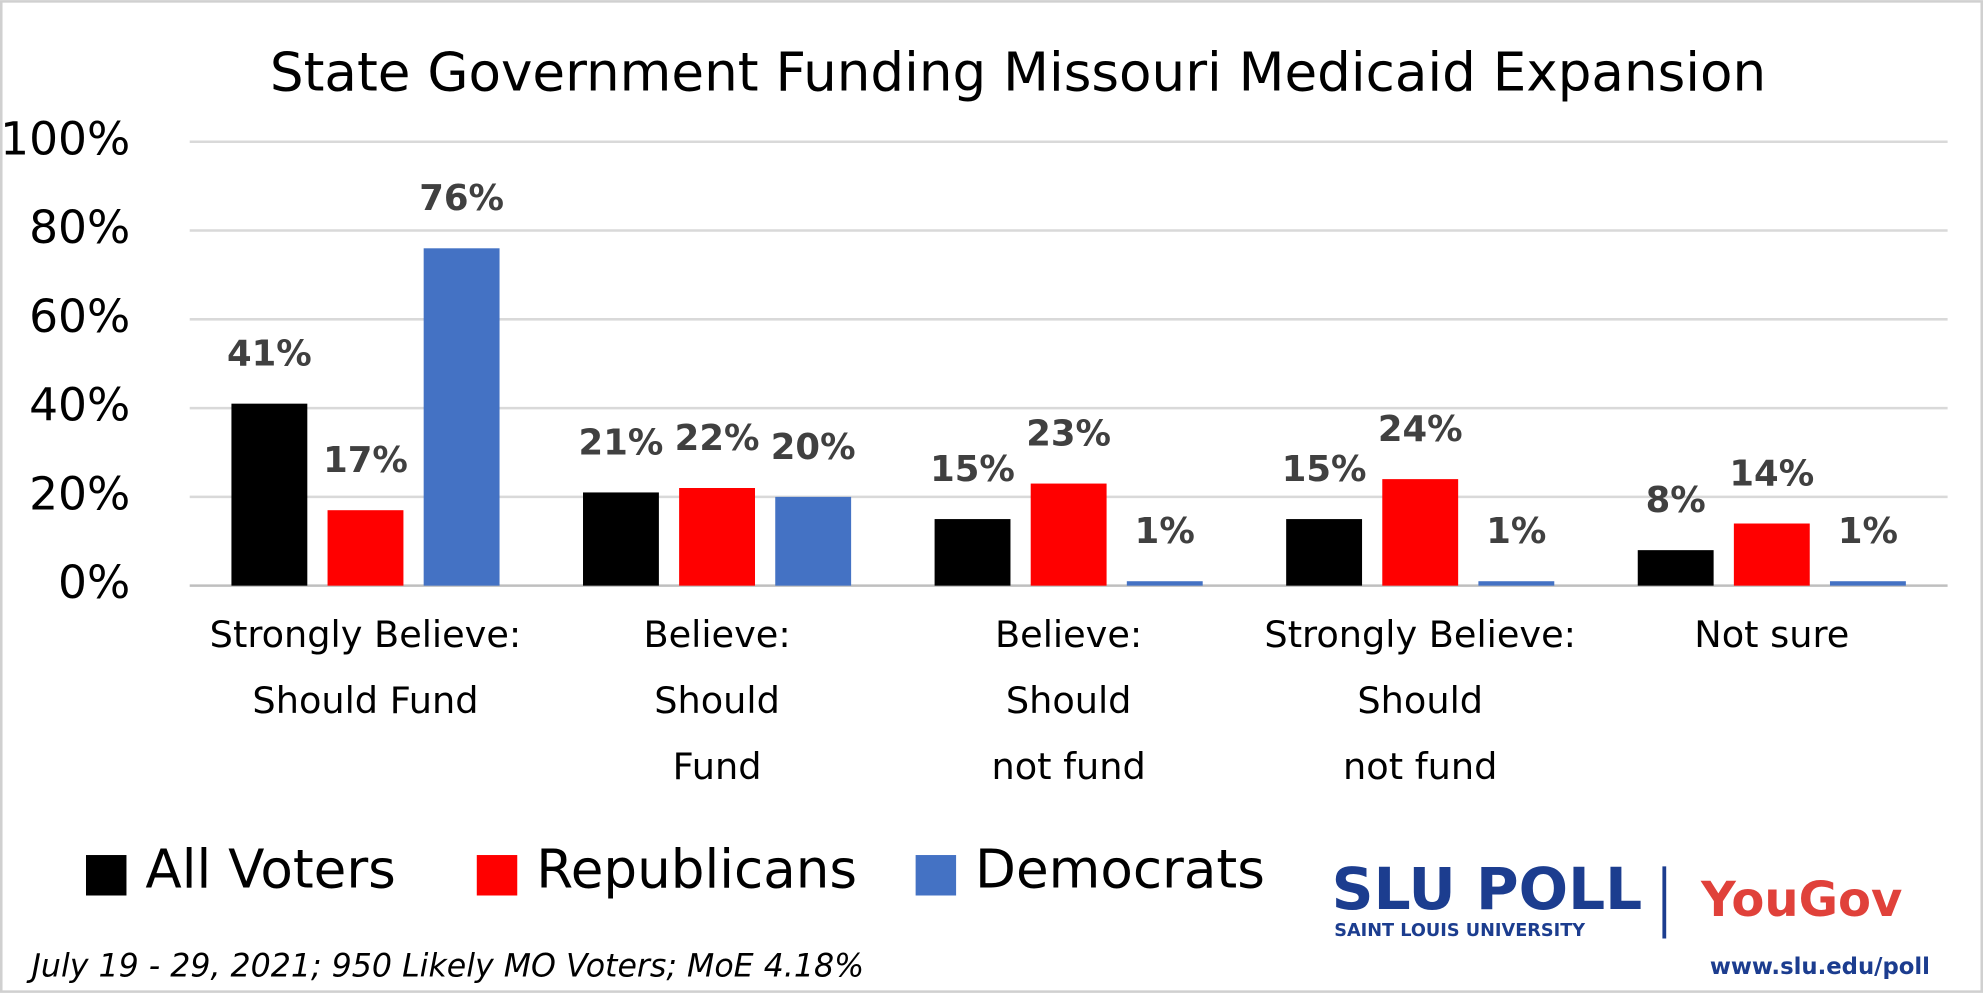 This screenshot has height=993, width=1983. Describe the element at coordinates (65, 138) in the screenshot. I see `y-tick-label: 100%` at that location.